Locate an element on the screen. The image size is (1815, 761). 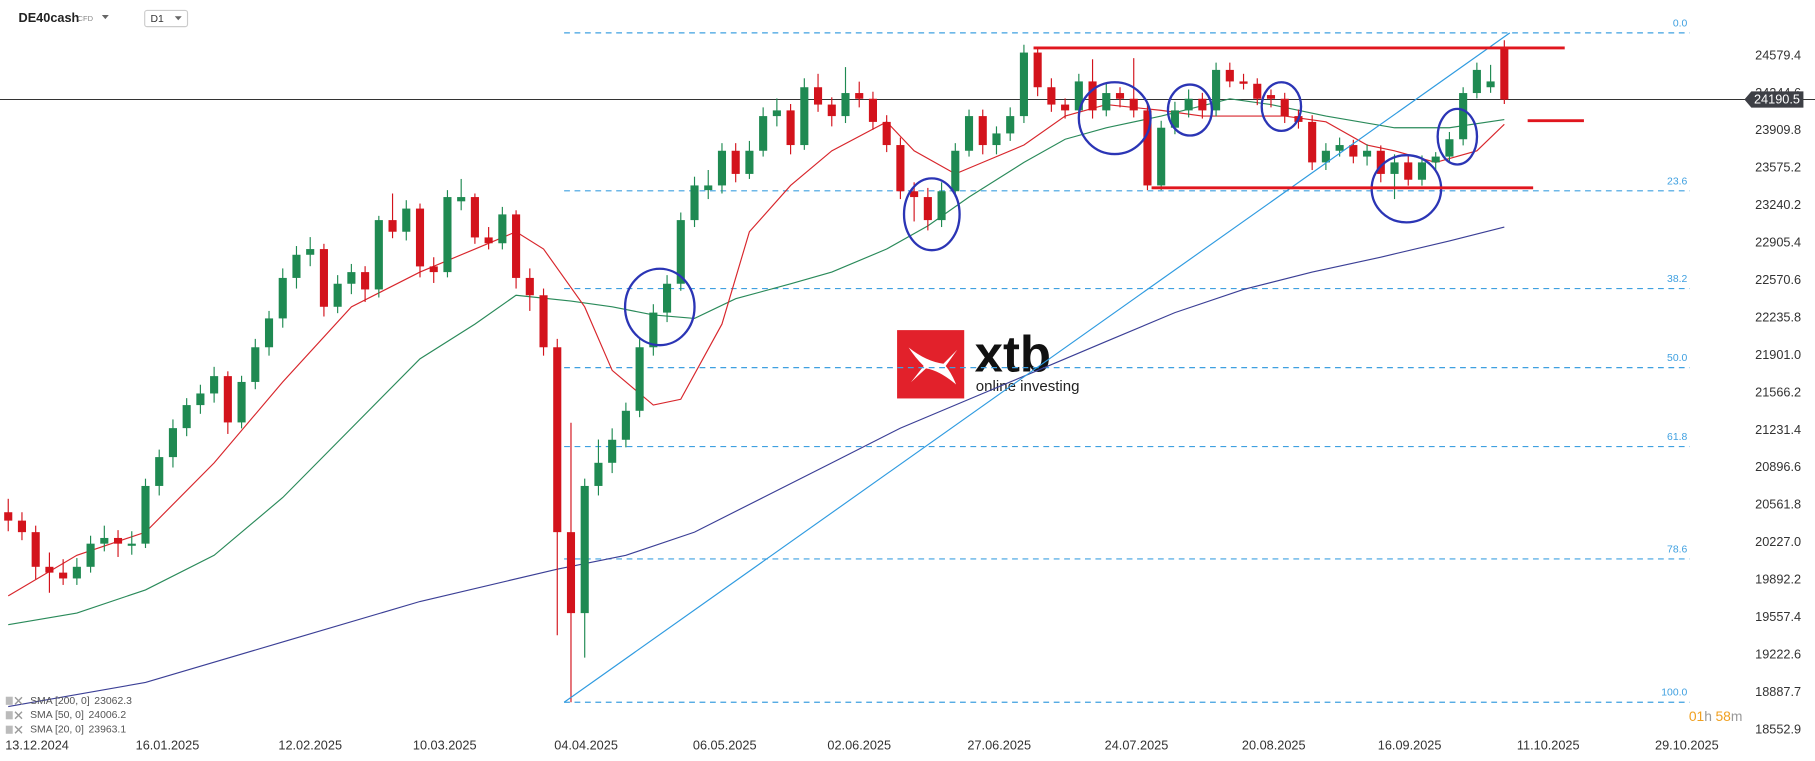
y-tick-label: 21231.4 is located at coordinates (1778, 429).